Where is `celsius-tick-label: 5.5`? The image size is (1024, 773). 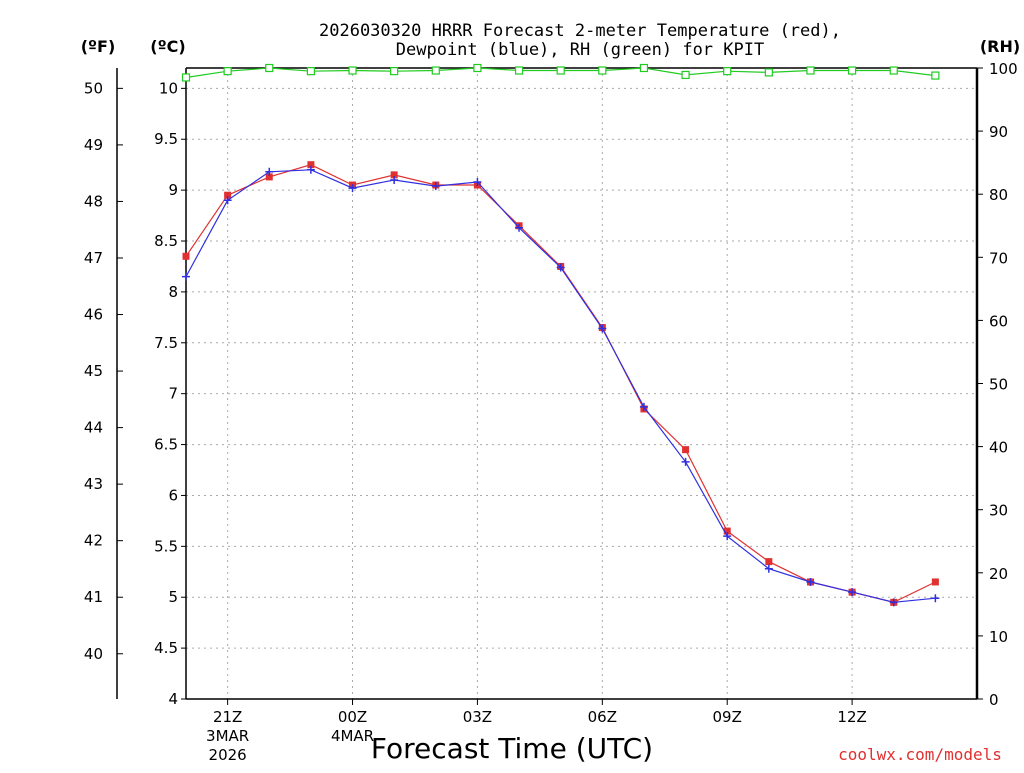
celsius-tick-label: 5.5 is located at coordinates (166, 546).